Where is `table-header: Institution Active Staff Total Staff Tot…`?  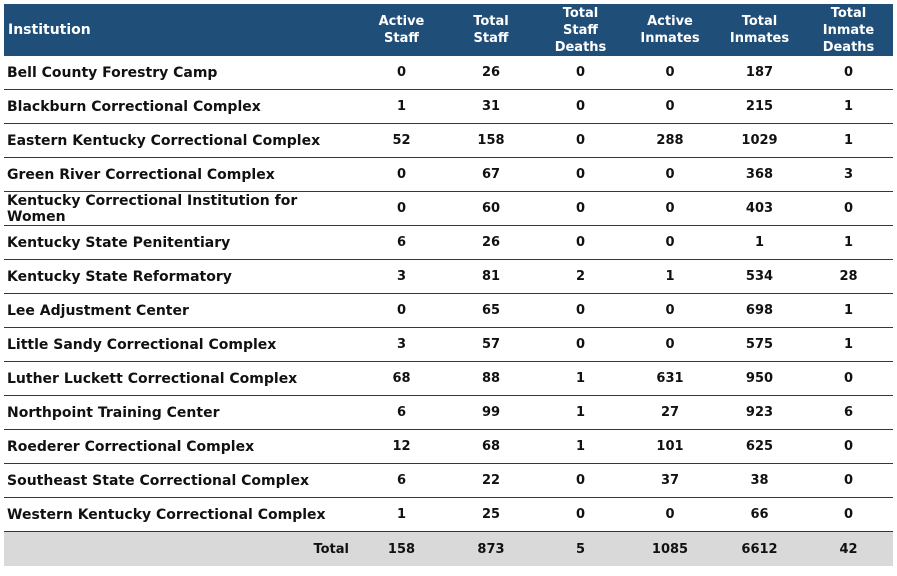 table-header: Institution Active Staff Total Staff Tot… is located at coordinates (448, 30).